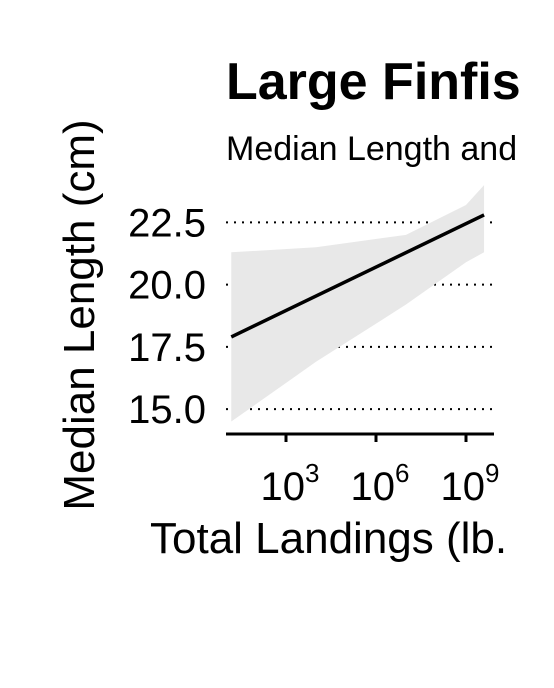  Describe the element at coordinates (380, 483) in the screenshot. I see `x-tick-label: 10⁶` at that location.